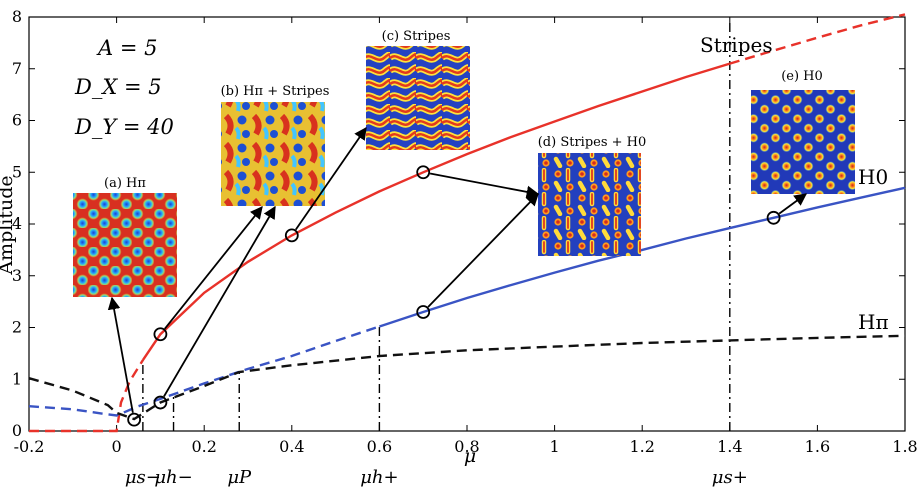 This screenshot has height=495, width=918. What do you see at coordinates (873, 177) in the screenshot?
I see `curve-label-h0: H0` at bounding box center [873, 177].